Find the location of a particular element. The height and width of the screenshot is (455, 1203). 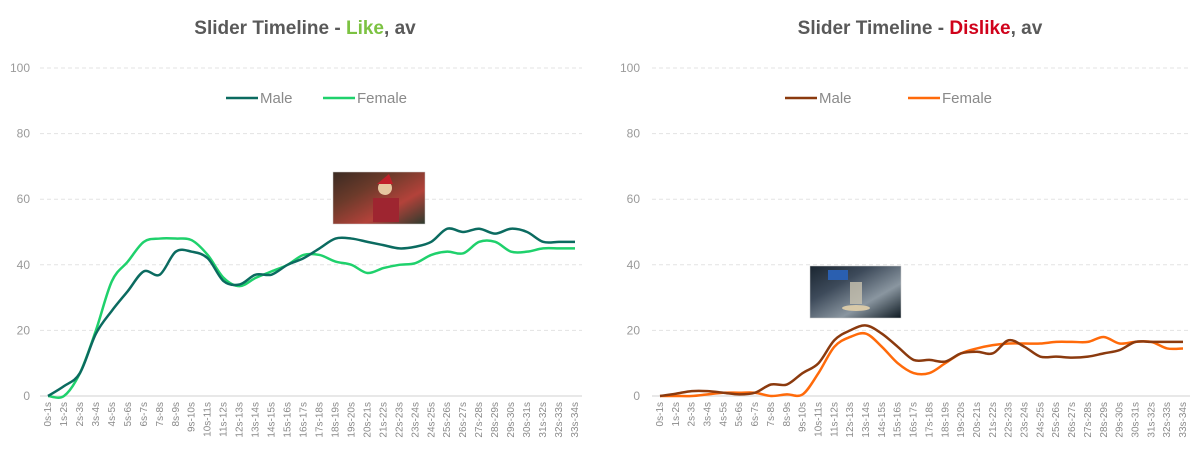

title-highlight: Like is located at coordinates (365, 28).